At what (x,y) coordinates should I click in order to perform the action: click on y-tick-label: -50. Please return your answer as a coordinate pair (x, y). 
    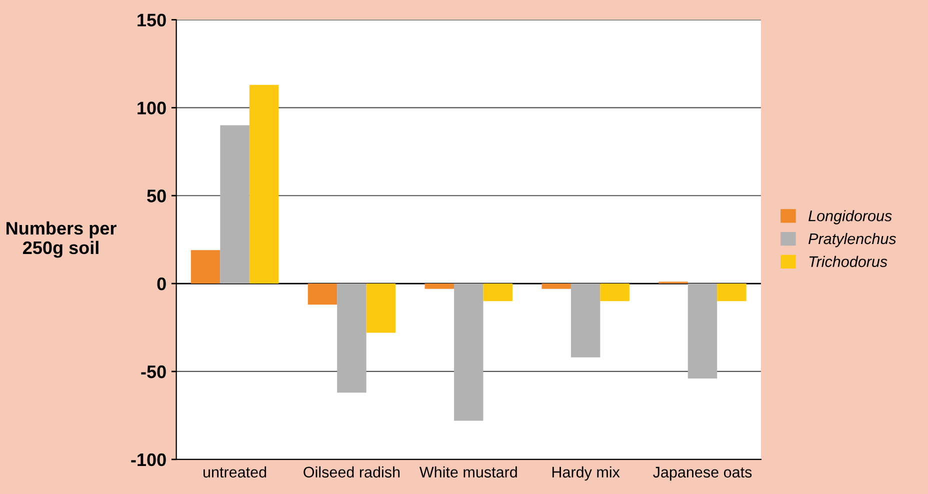
    Looking at the image, I should click on (153, 371).